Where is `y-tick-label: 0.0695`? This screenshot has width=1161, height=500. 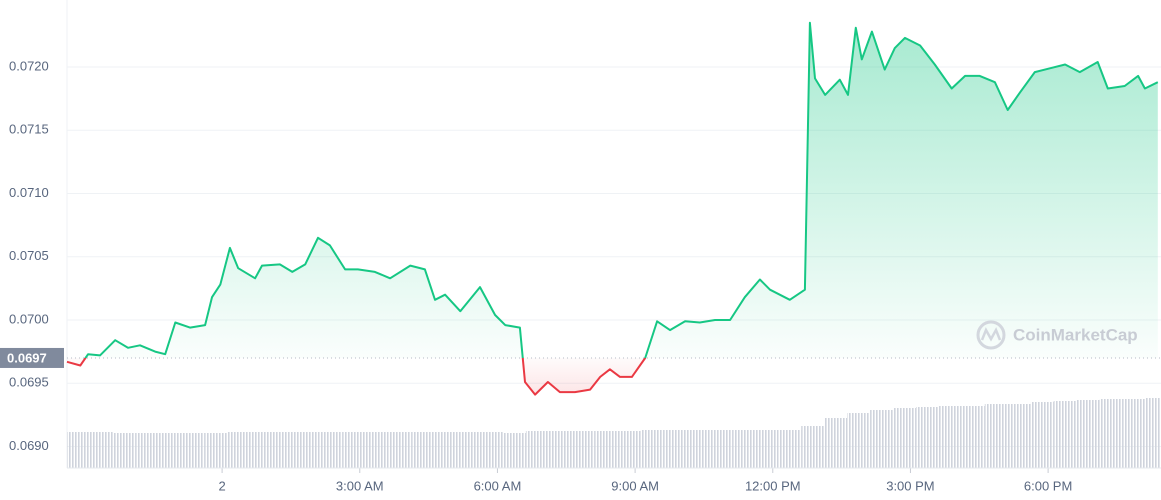 y-tick-label: 0.0695 is located at coordinates (29, 382).